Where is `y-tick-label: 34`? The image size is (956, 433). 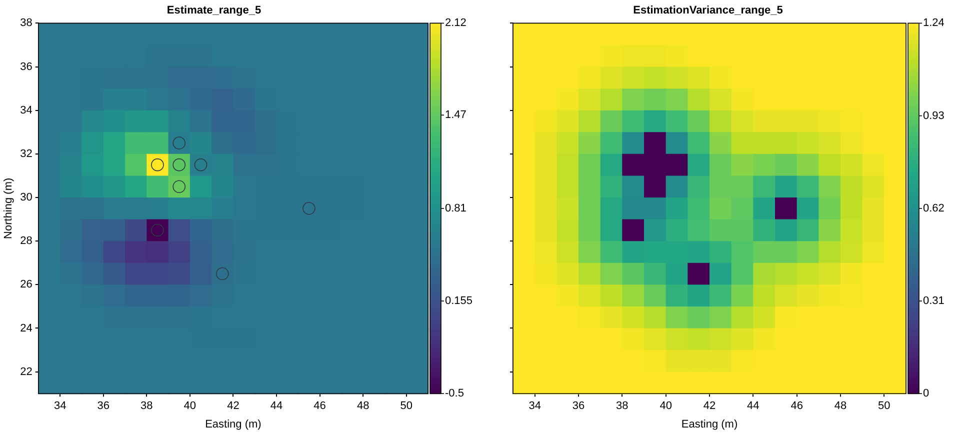
y-tick-label: 34 is located at coordinates (26, 110).